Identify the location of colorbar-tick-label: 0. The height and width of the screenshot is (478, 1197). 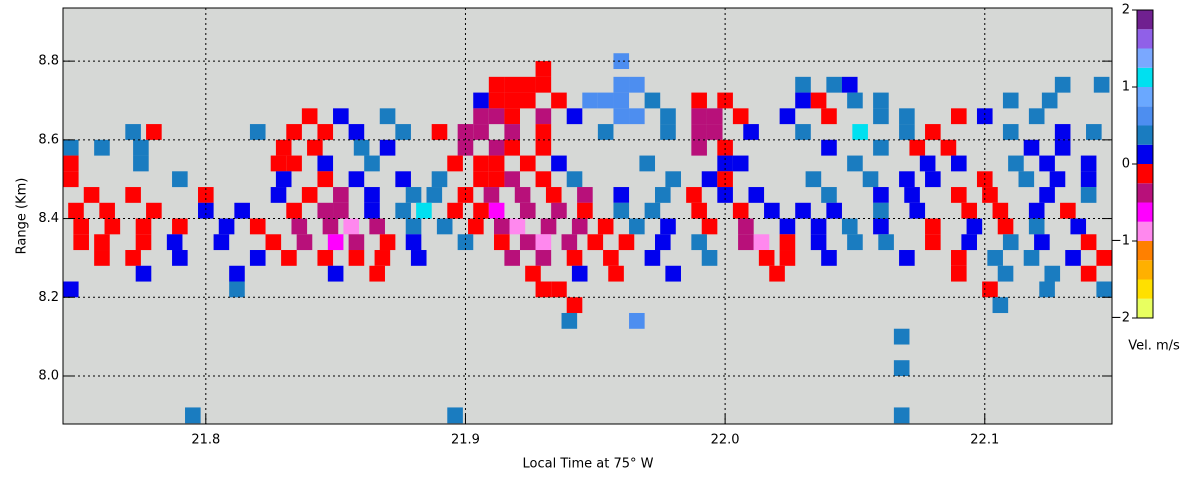
(1126, 164).